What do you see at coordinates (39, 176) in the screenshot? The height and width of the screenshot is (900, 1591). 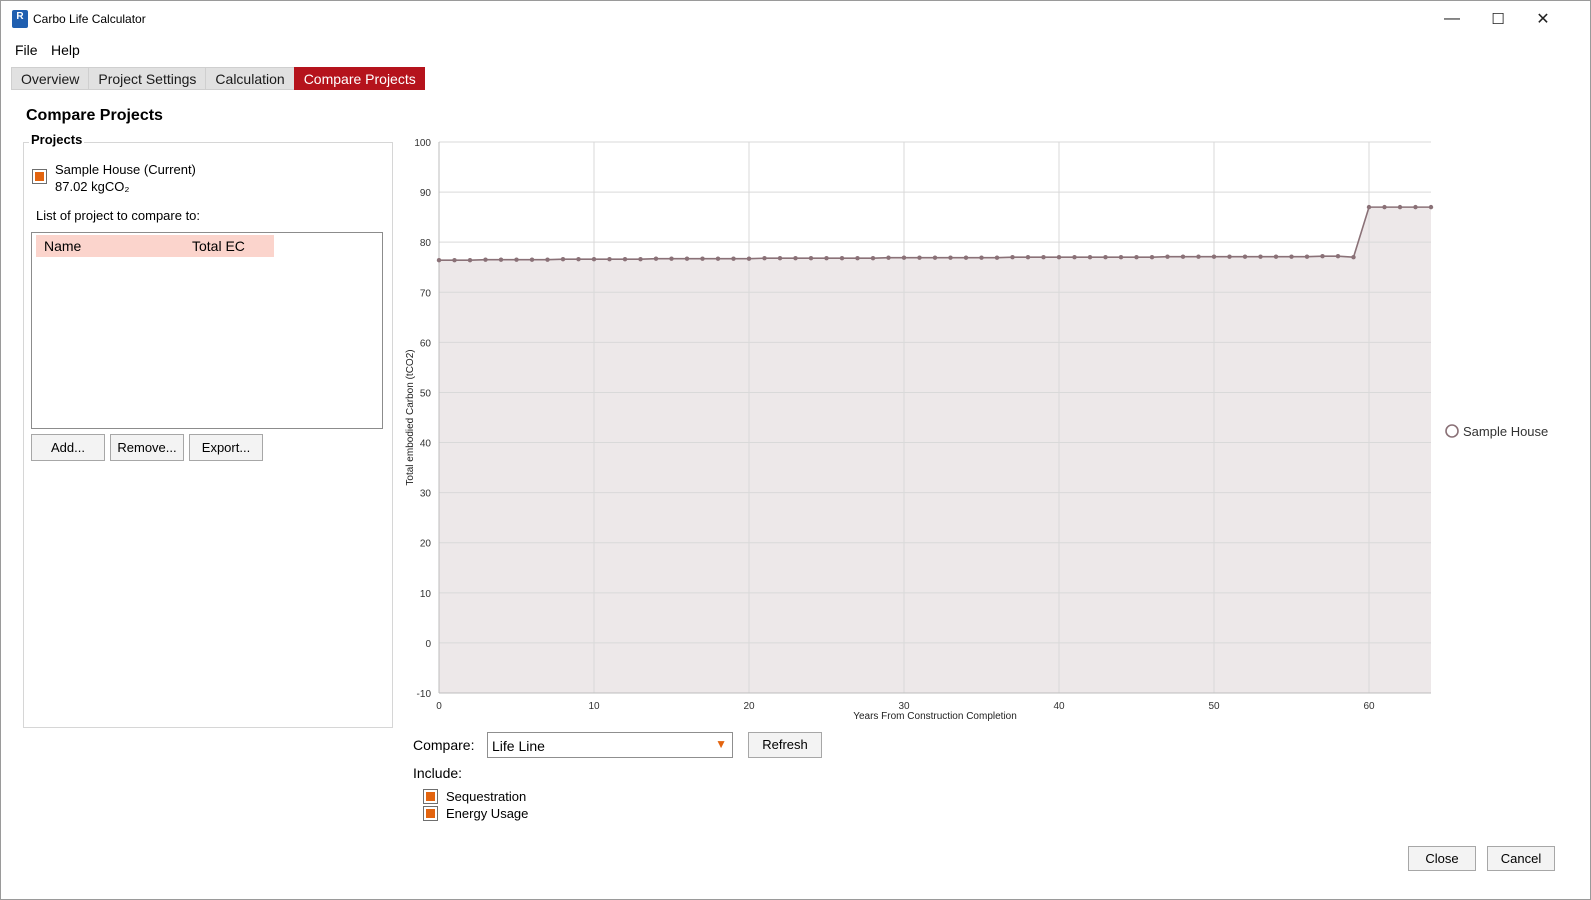 I see `current-project-checkbox` at bounding box center [39, 176].